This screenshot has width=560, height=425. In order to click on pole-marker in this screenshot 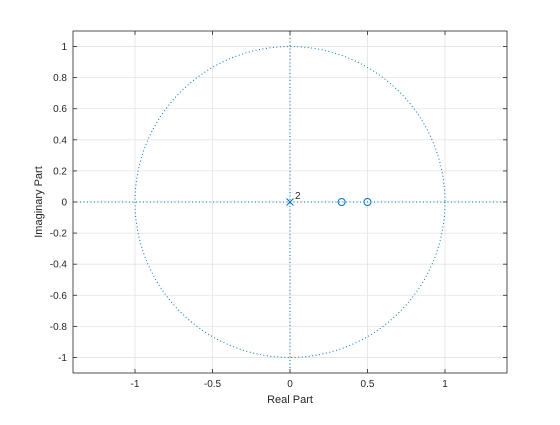, I will do `click(290, 202)`.